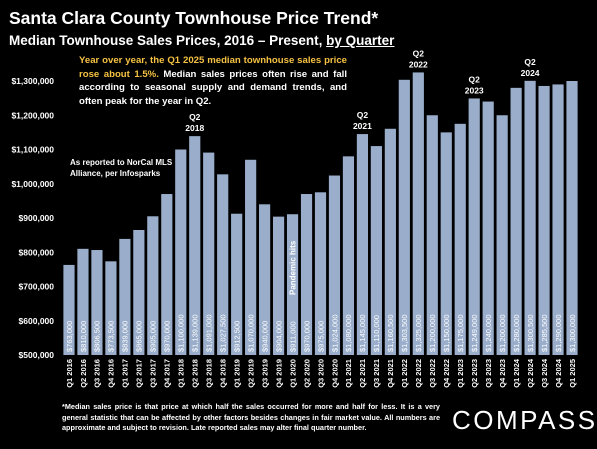 The image size is (597, 449). I want to click on annotation-year: 2018, so click(194, 128).